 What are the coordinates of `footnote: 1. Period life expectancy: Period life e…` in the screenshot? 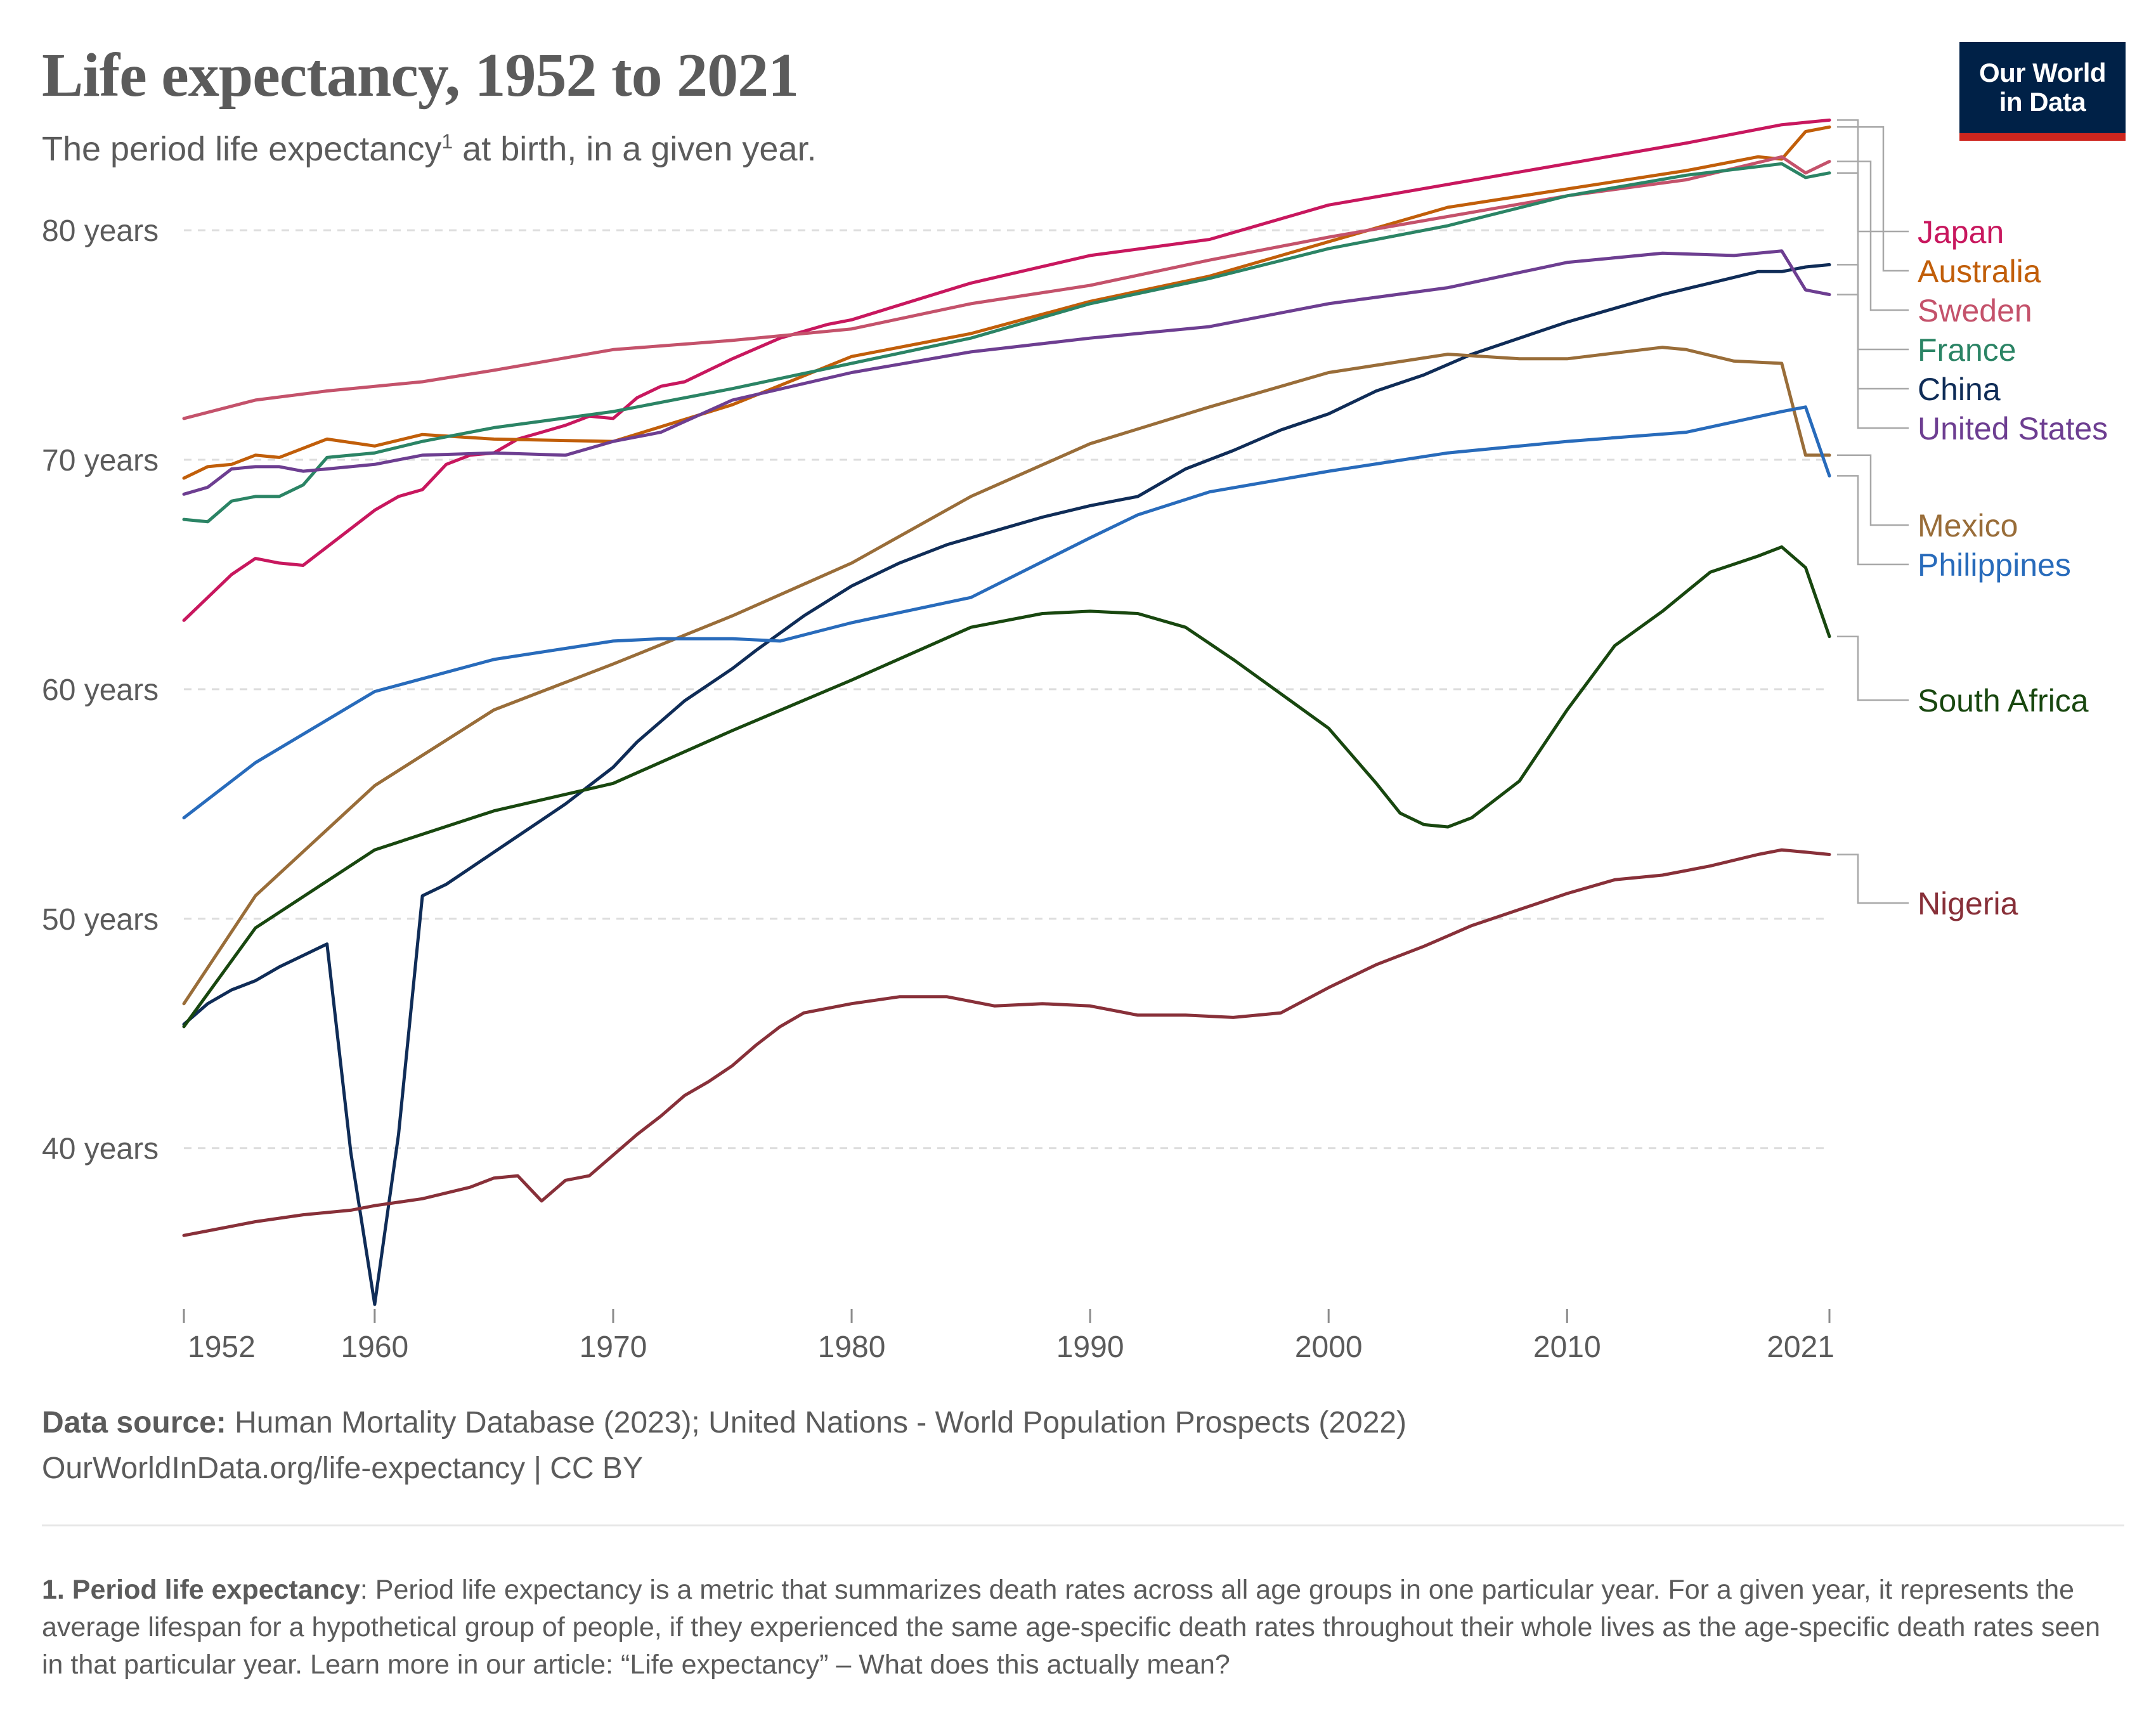 It's located at (1082, 1627).